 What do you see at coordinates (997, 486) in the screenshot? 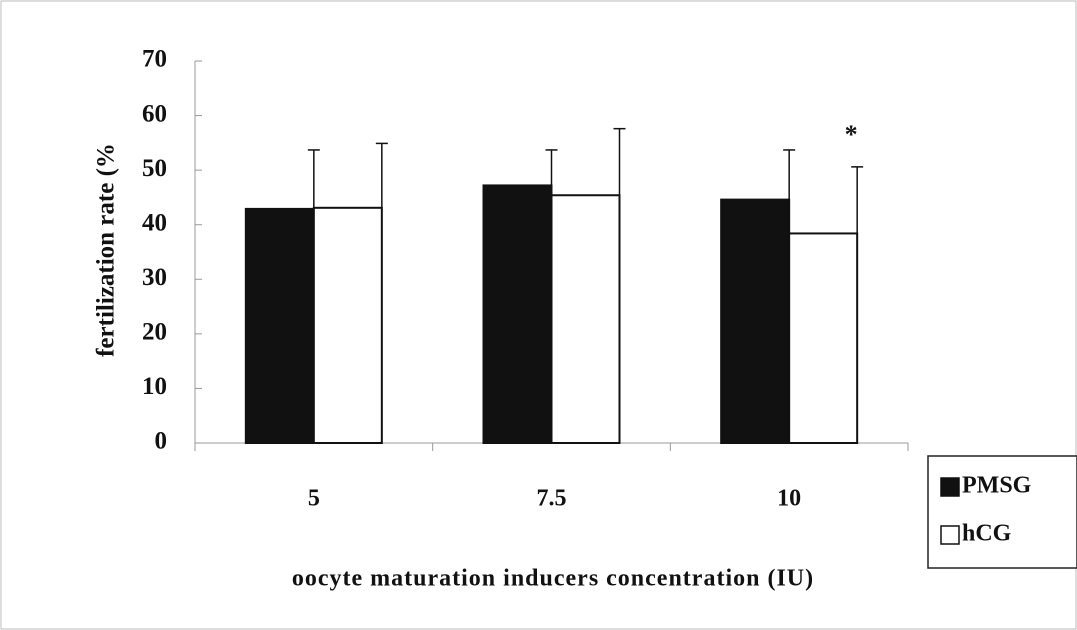
I see `legend-label: PMSG` at bounding box center [997, 486].